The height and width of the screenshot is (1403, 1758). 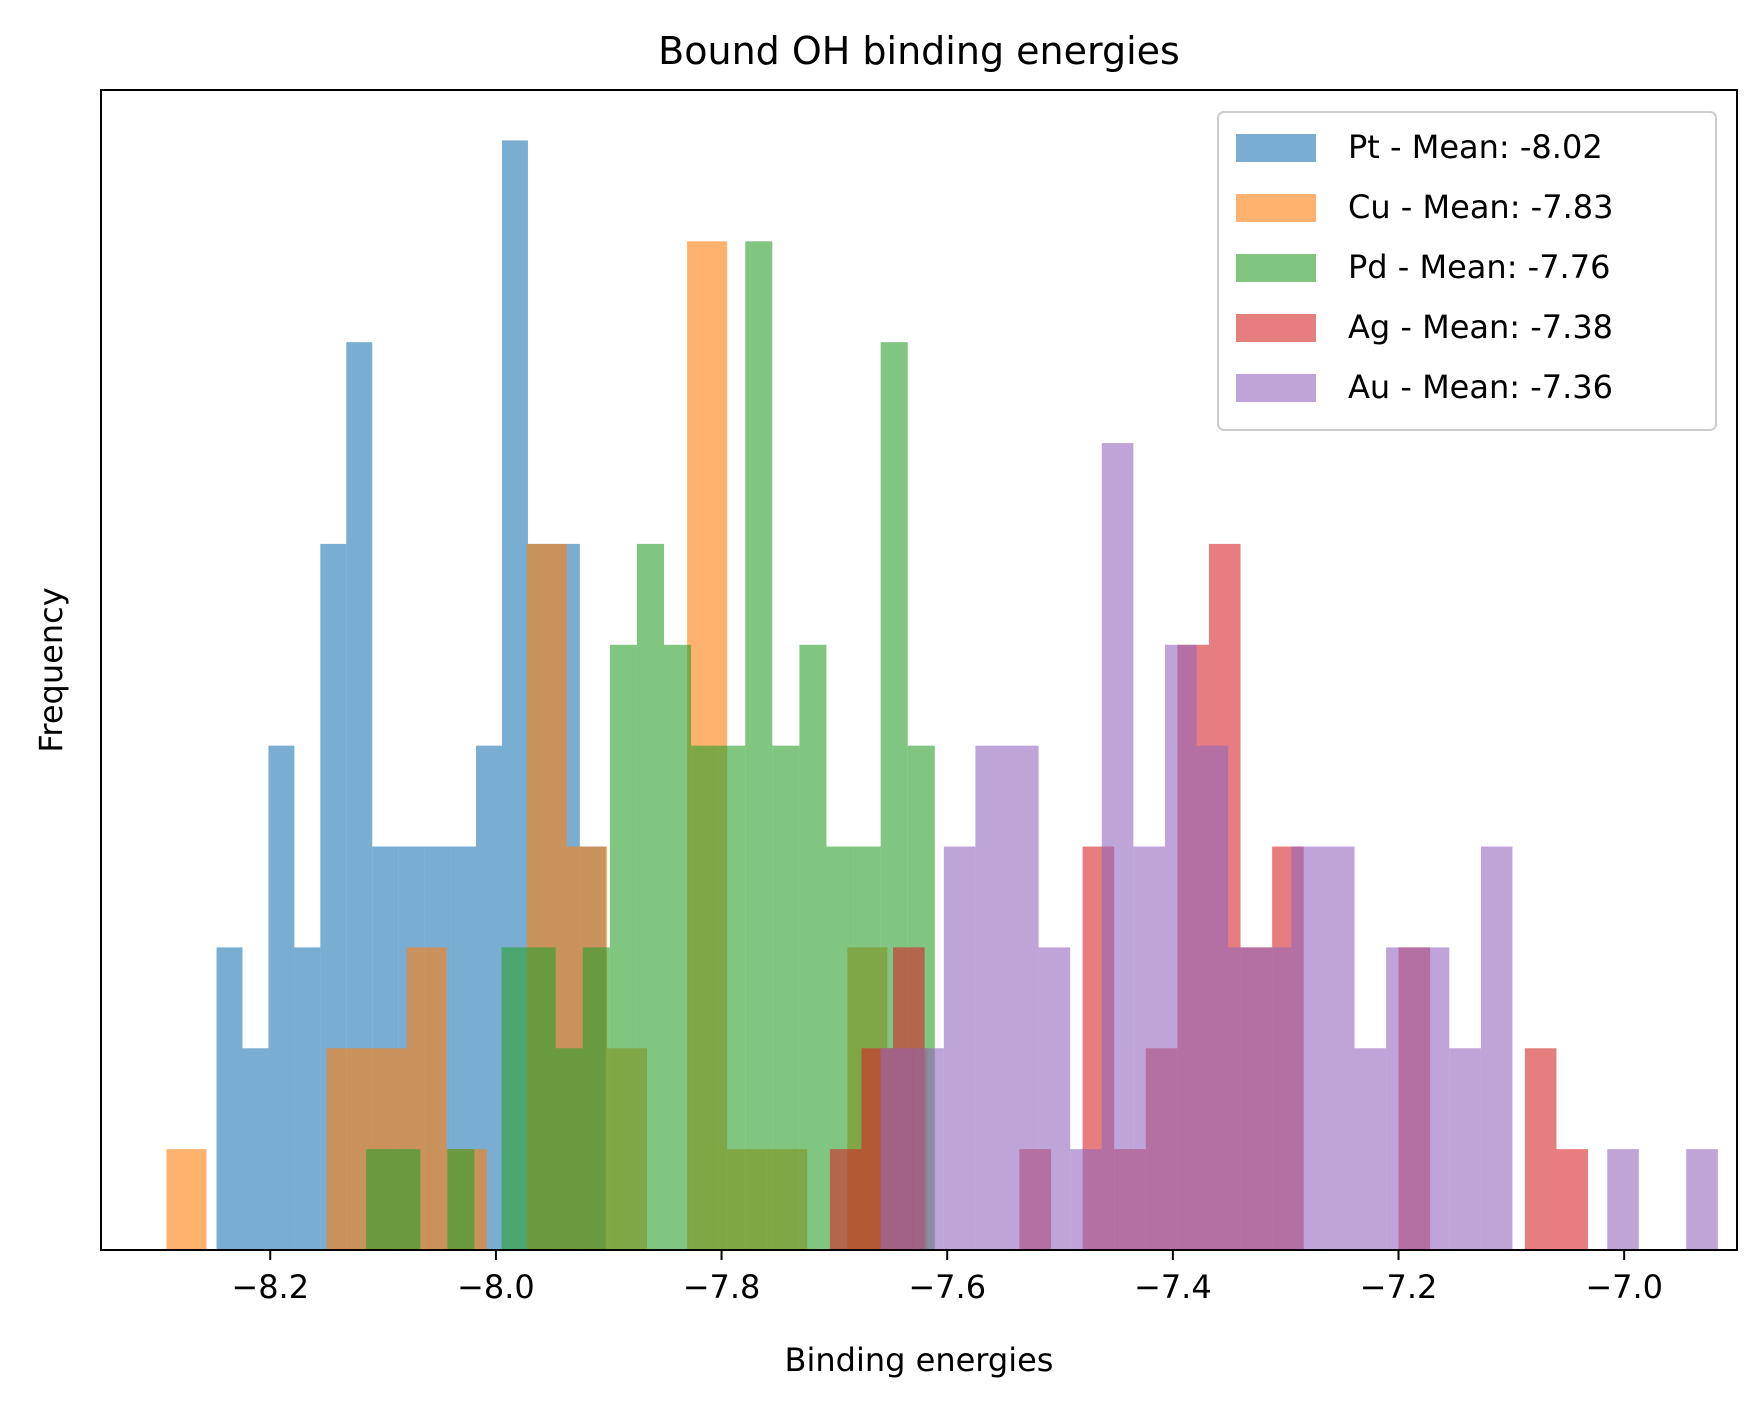 What do you see at coordinates (496, 1287) in the screenshot?
I see `x-tick-label-1: −8.0` at bounding box center [496, 1287].